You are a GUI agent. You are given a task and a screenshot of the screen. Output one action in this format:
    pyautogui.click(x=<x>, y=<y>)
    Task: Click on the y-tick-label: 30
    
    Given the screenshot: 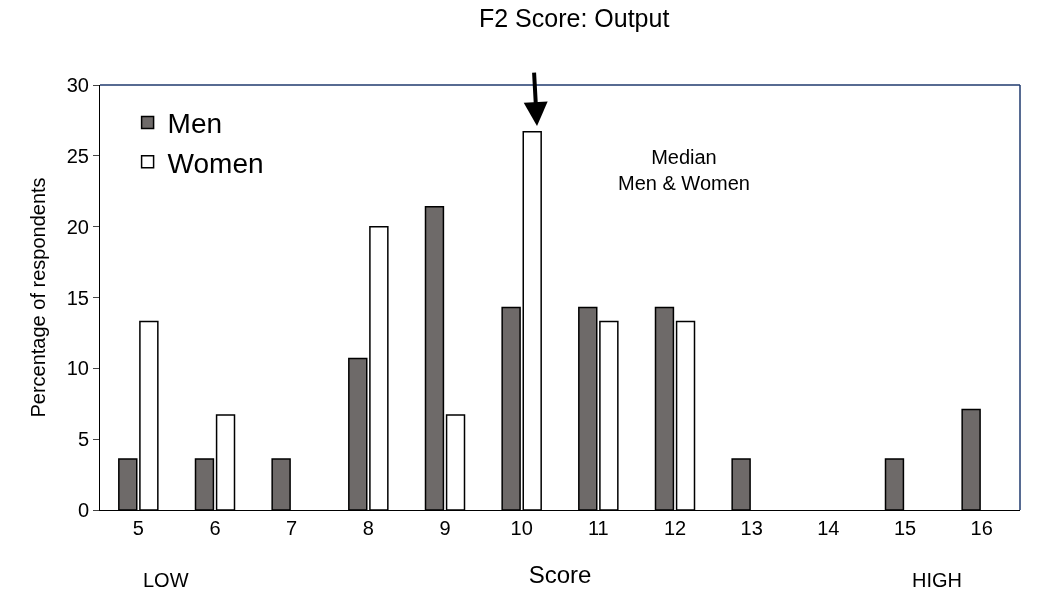 What is the action you would take?
    pyautogui.click(x=77, y=85)
    